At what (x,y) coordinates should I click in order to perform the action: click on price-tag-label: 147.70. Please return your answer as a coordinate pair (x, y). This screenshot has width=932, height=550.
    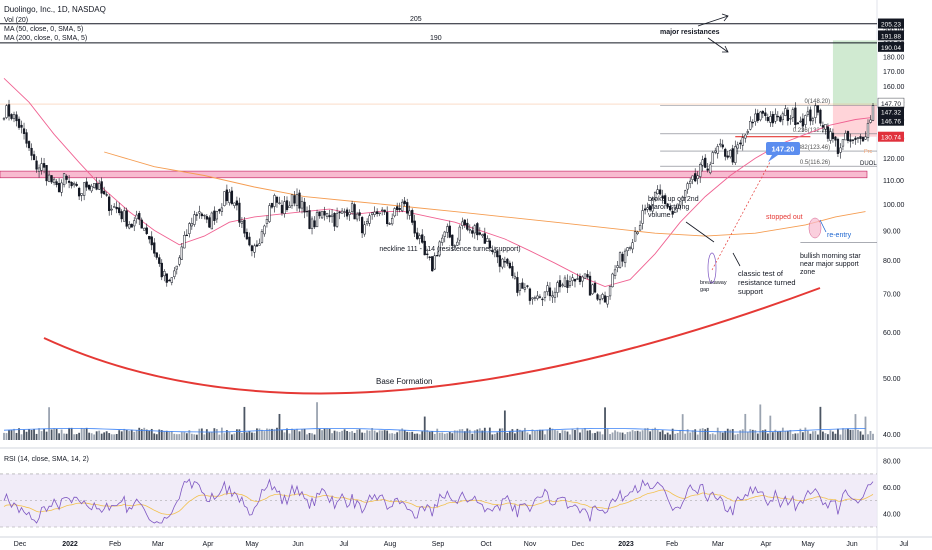
    Looking at the image, I should click on (891, 104).